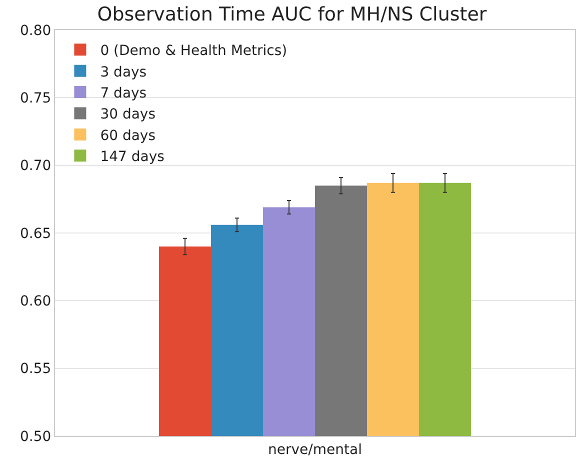 This screenshot has height=466, width=584. Describe the element at coordinates (36, 436) in the screenshot. I see `y-tick-label: 0.50` at that location.